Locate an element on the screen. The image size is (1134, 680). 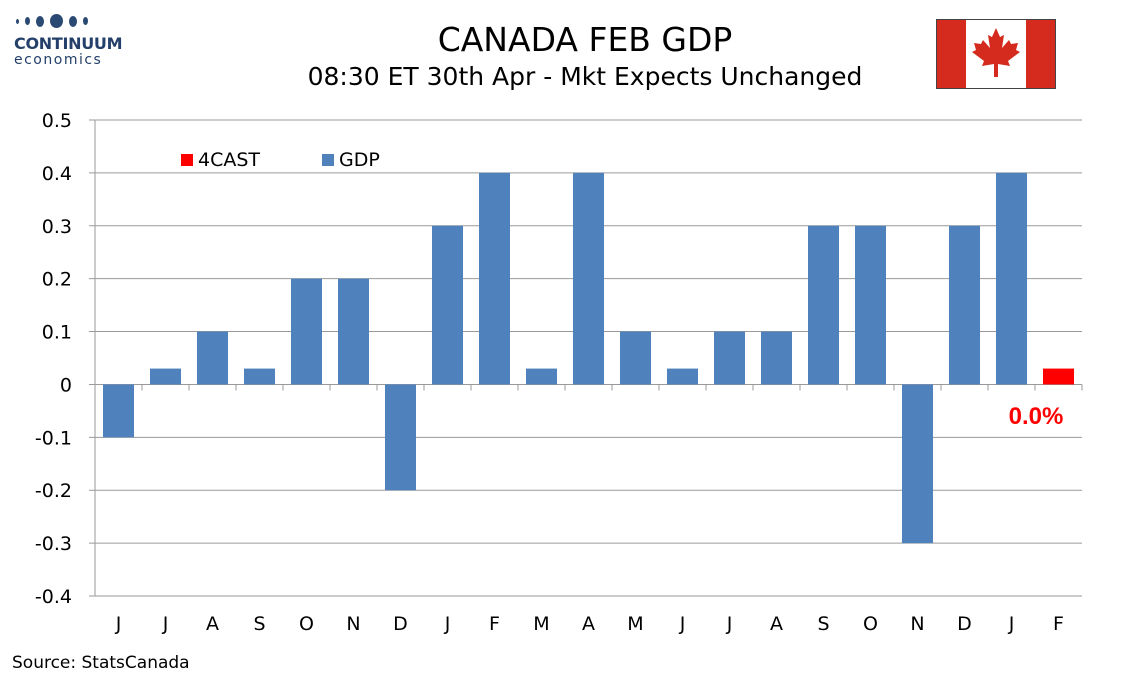
y-tick-label: 0.3 is located at coordinates (57, 227).